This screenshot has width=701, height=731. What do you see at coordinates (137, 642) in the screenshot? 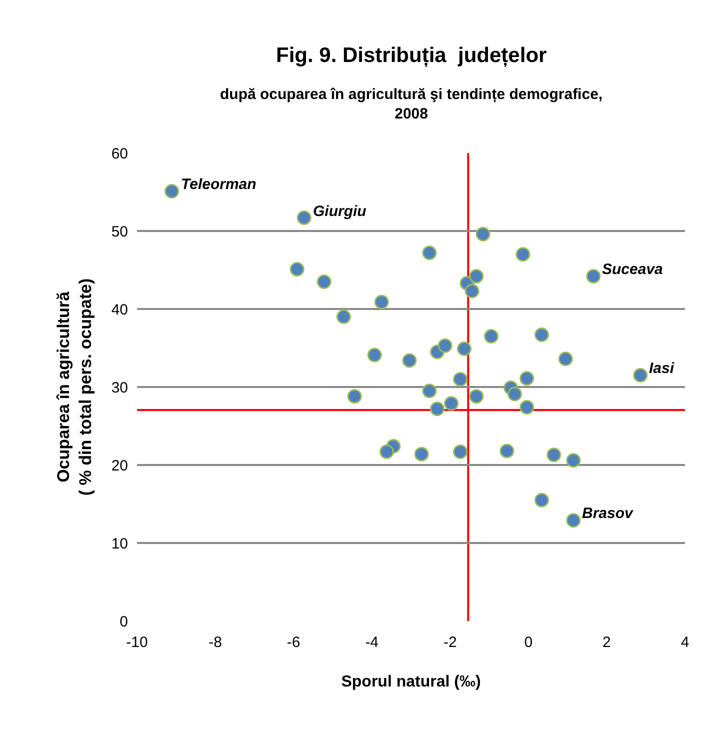
I see `x-tick-label: -10` at bounding box center [137, 642].